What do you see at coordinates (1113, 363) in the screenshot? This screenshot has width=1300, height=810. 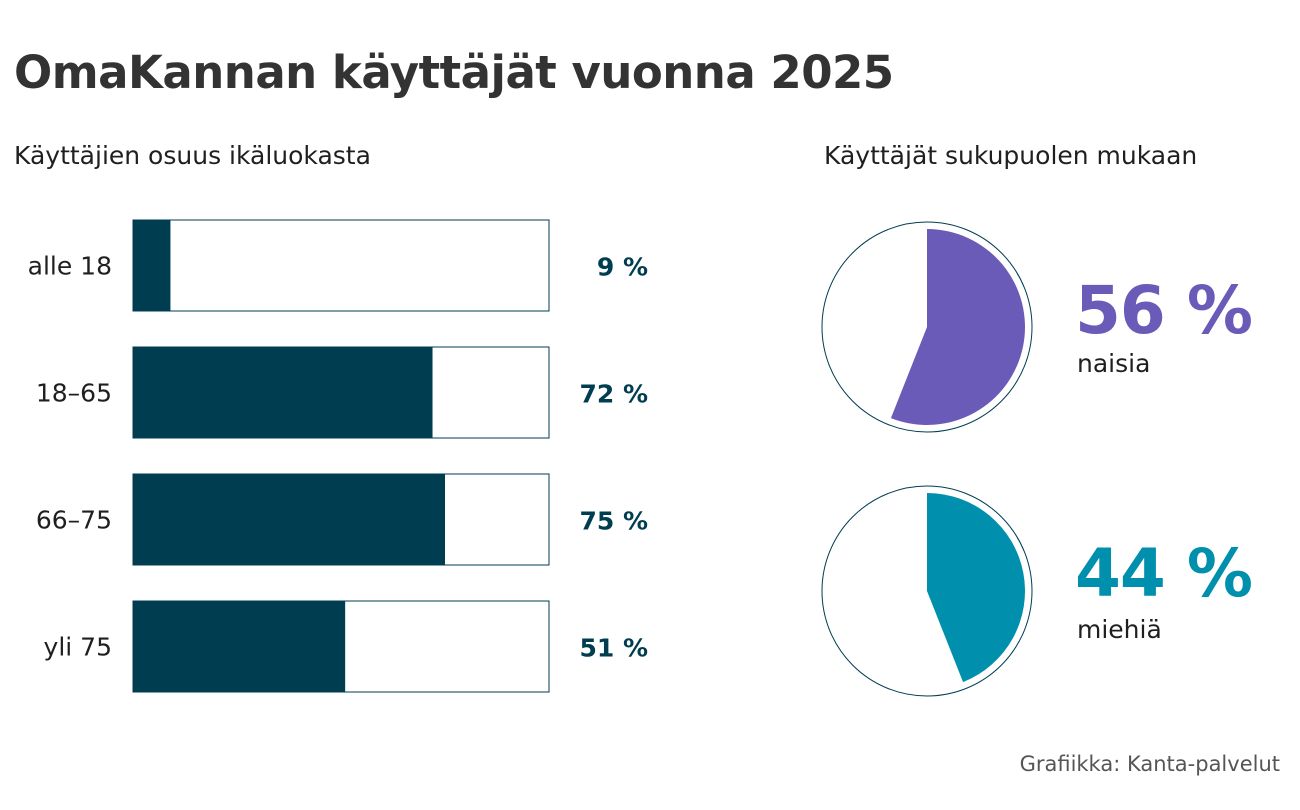 I see `pie-slice-label: naisia` at bounding box center [1113, 363].